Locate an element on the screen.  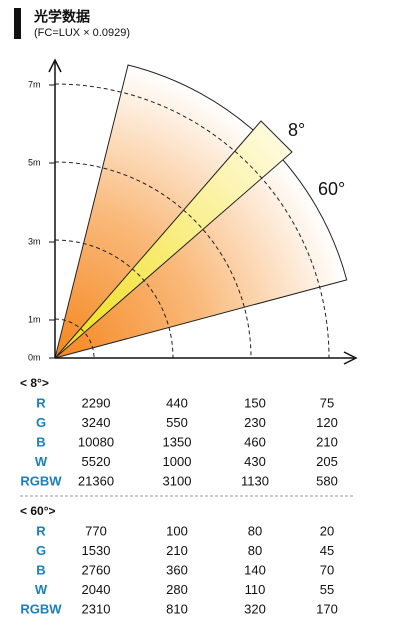
distance-label: 7m is located at coordinates (34, 84).